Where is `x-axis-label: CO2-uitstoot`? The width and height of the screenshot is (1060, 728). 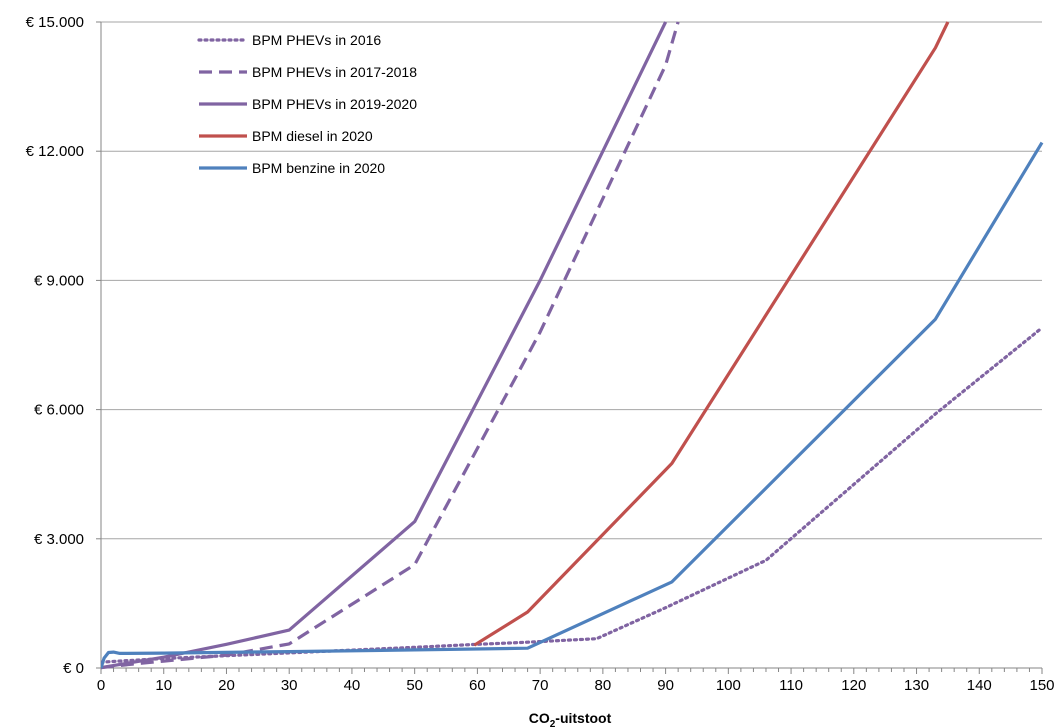 x-axis-label: CO2-uitstoot is located at coordinates (570, 719).